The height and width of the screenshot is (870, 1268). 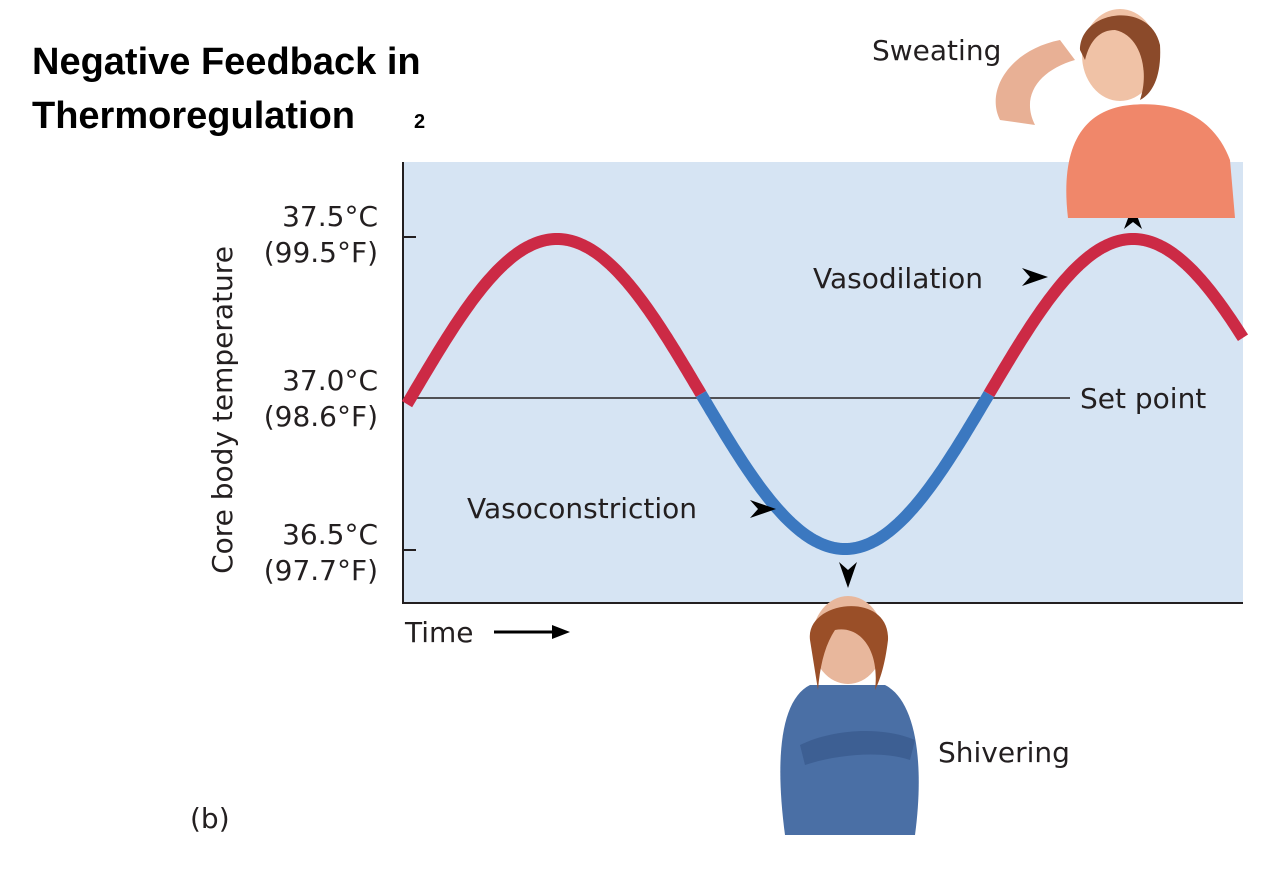 I want to click on annotation: Sweating, so click(x=936, y=50).